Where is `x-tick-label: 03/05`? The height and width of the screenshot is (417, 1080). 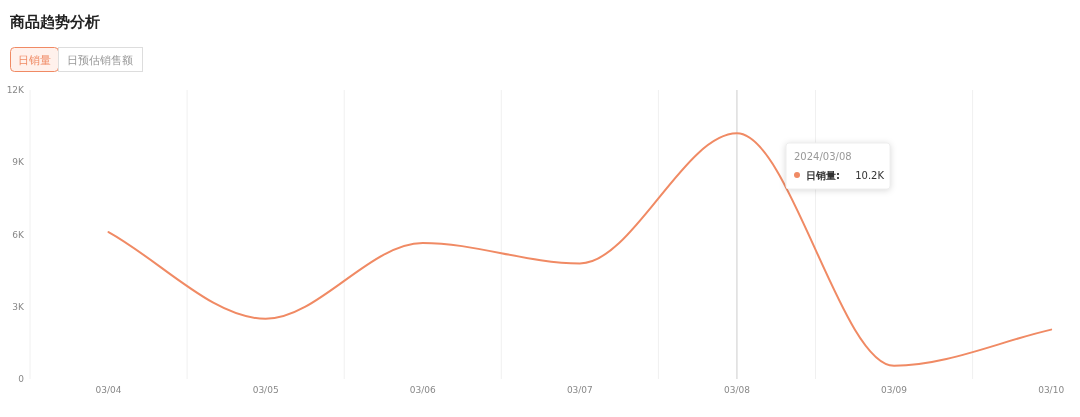 x-tick-label: 03/05 is located at coordinates (265, 390).